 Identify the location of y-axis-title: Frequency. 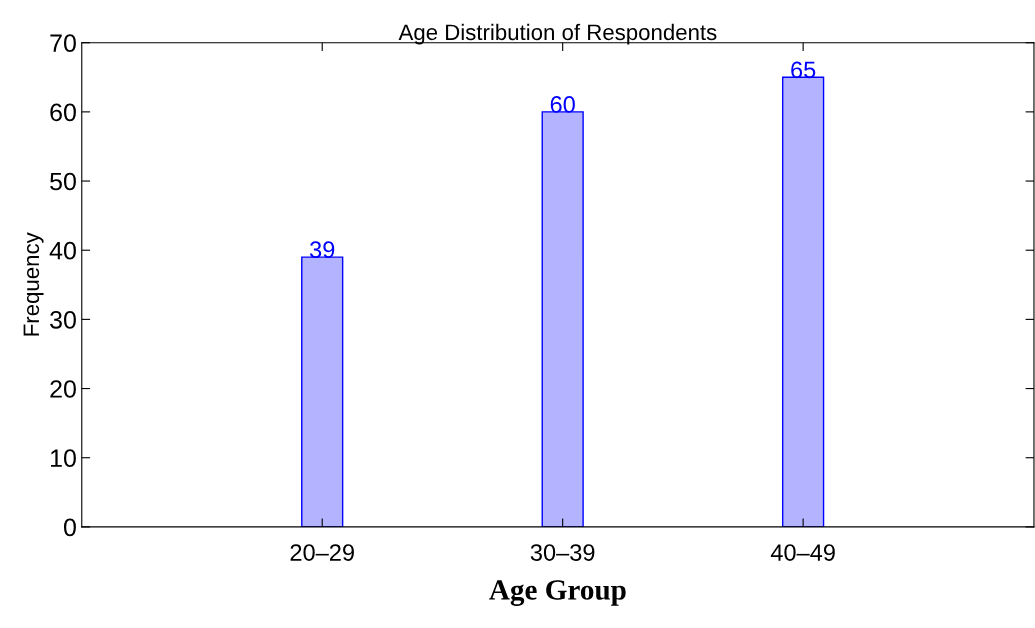
(33, 284).